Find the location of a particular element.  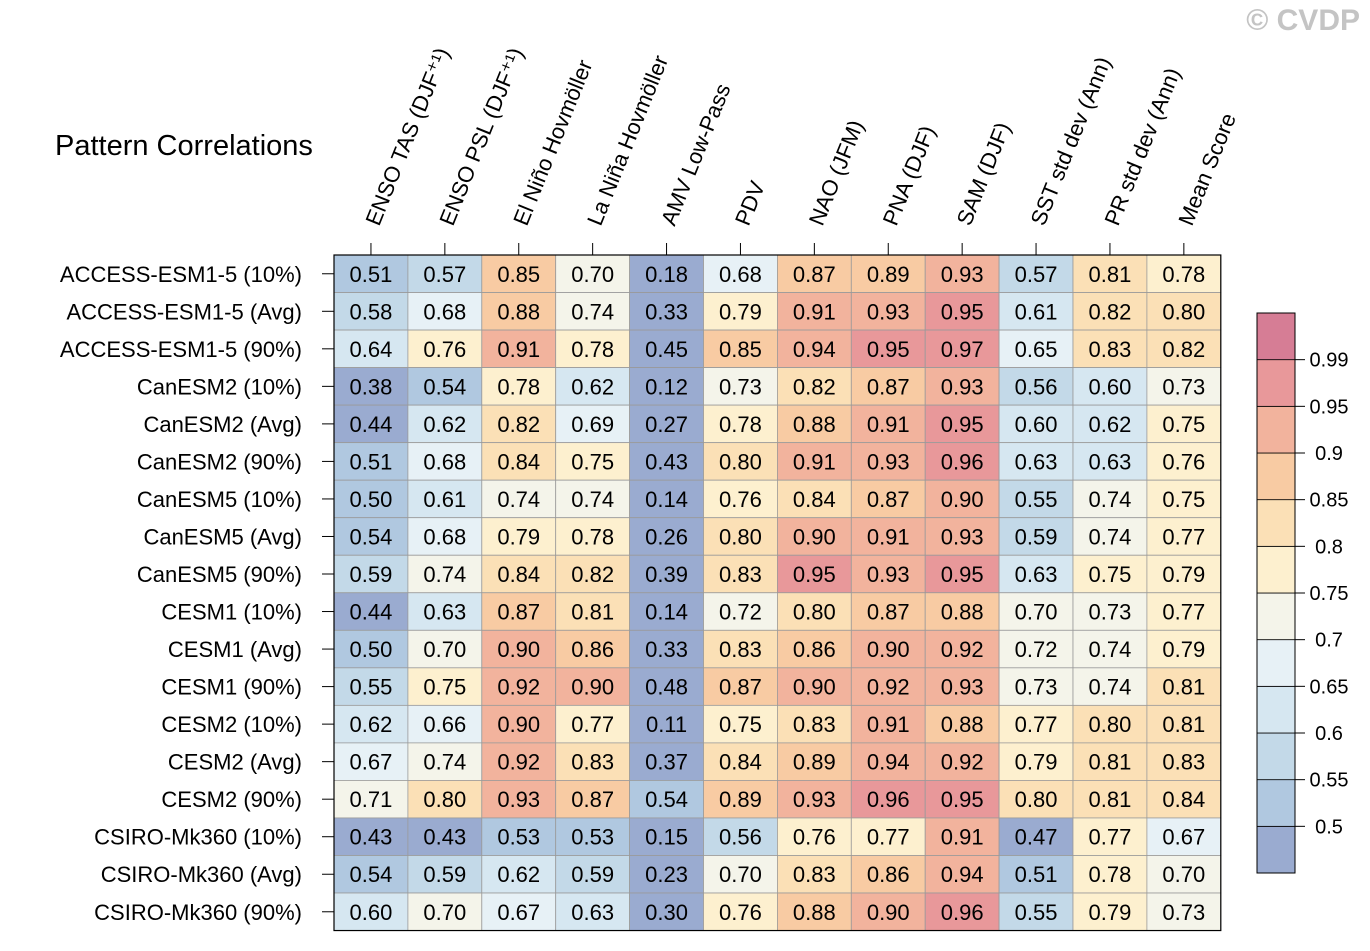

column-label: PNA (DJF) is located at coordinates (909, 175).